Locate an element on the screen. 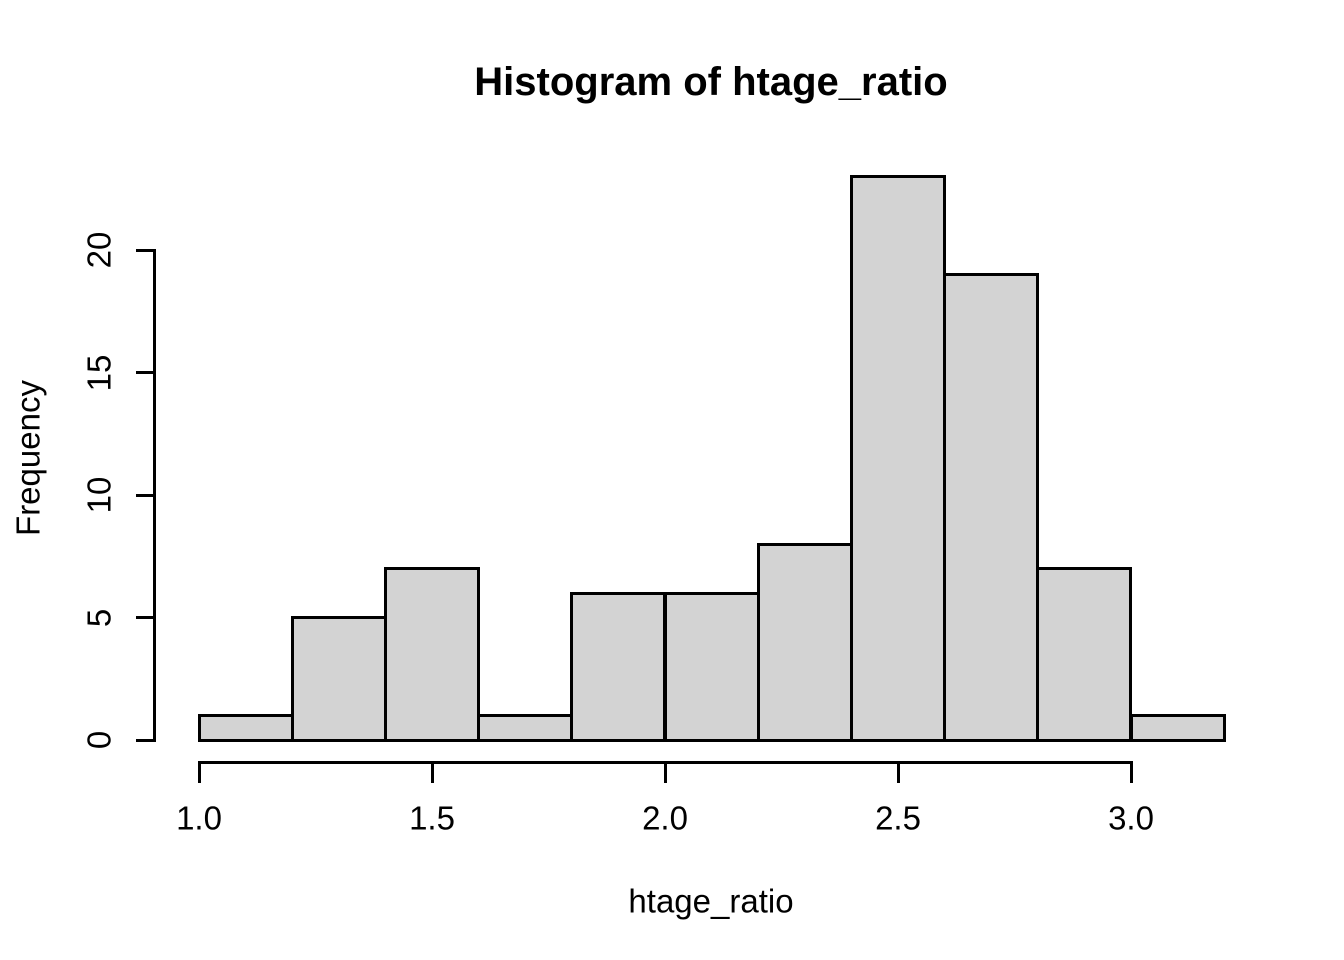 This screenshot has width=1344, height=960. x-tick-label: 2.0 is located at coordinates (665, 818).